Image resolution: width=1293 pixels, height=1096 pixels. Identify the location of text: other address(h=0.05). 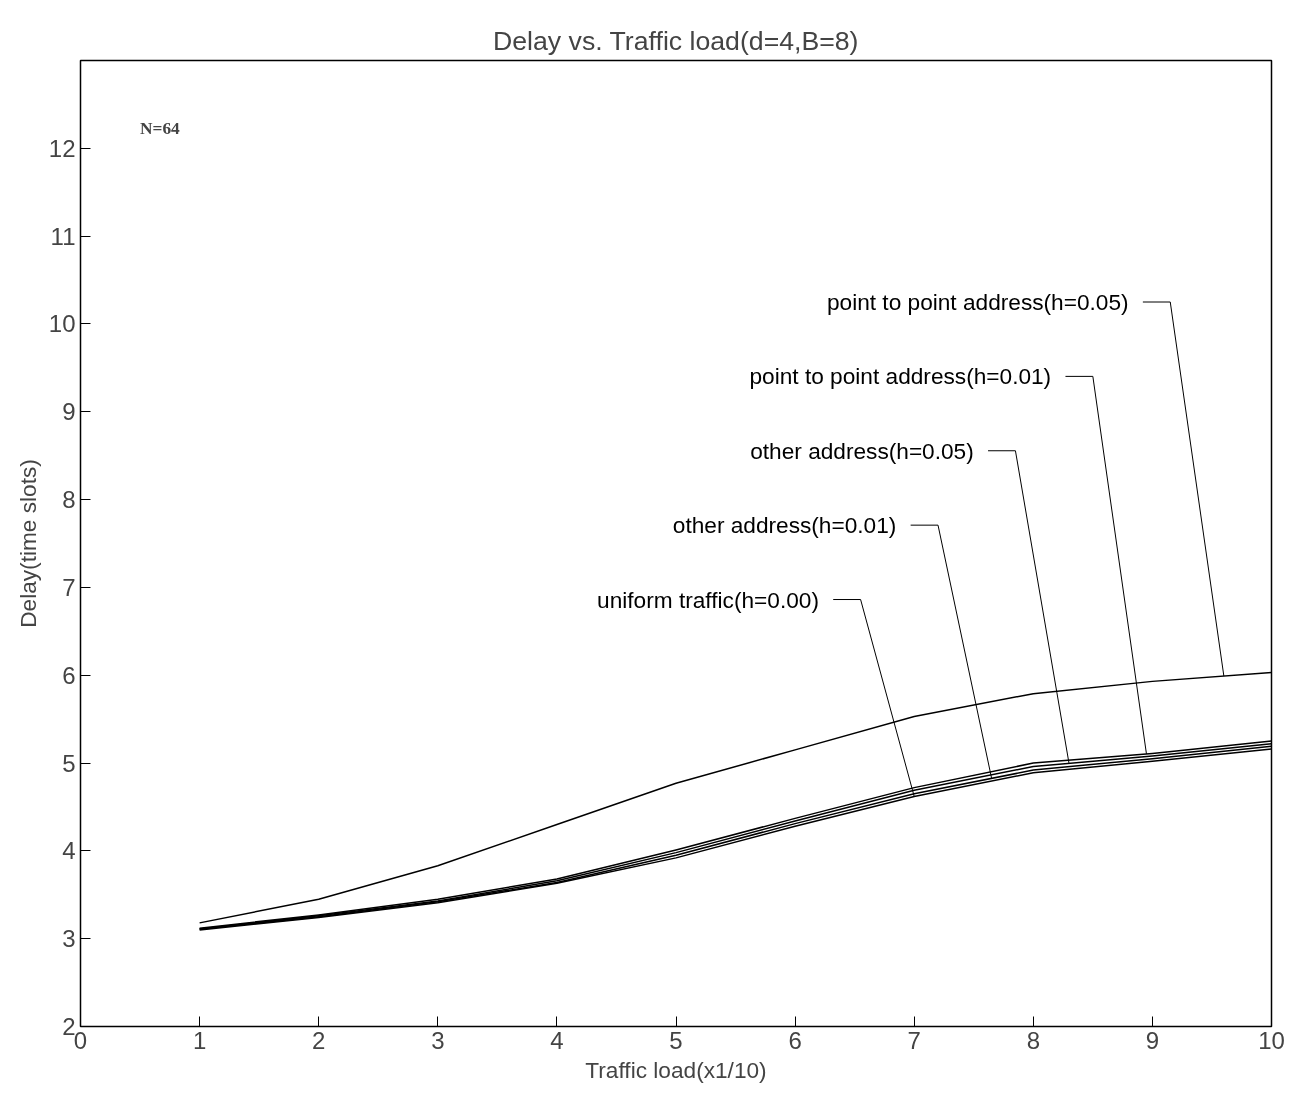
(862, 450).